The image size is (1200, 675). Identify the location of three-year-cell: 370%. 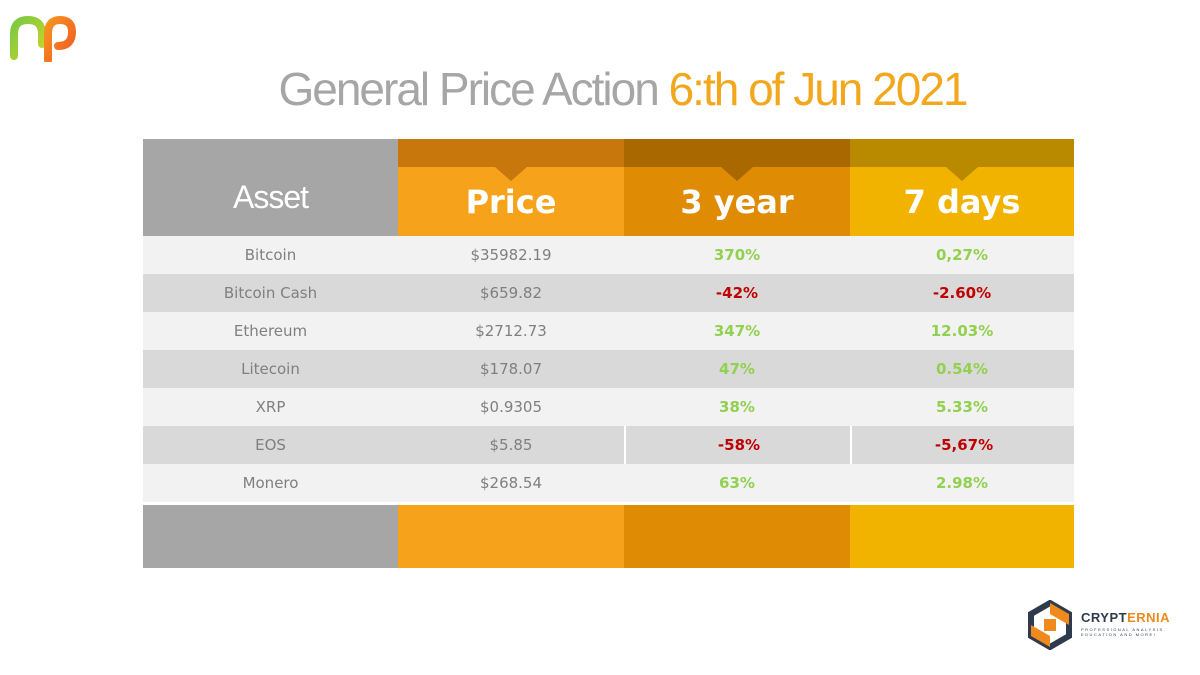
(737, 255).